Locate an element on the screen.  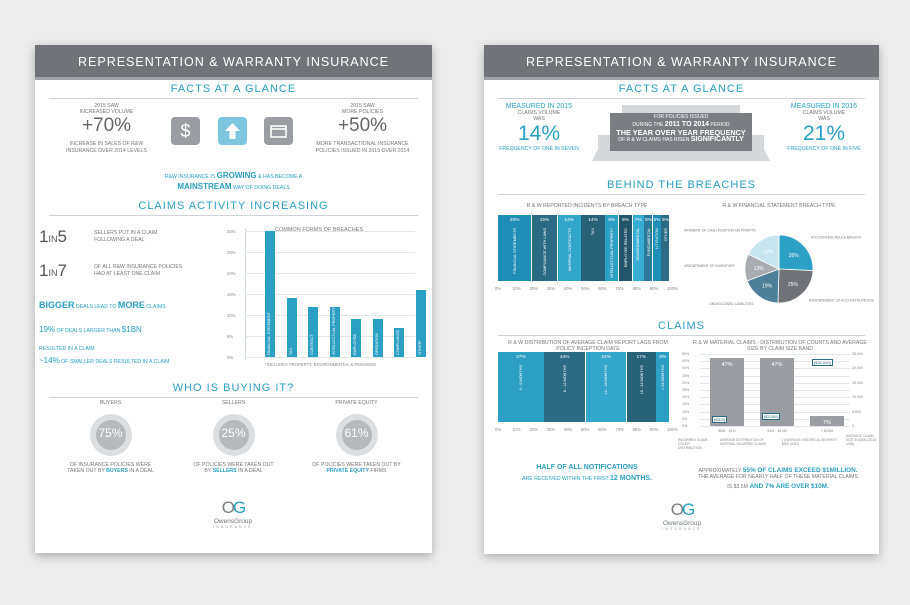
donut is located at coordinates (356, 435).